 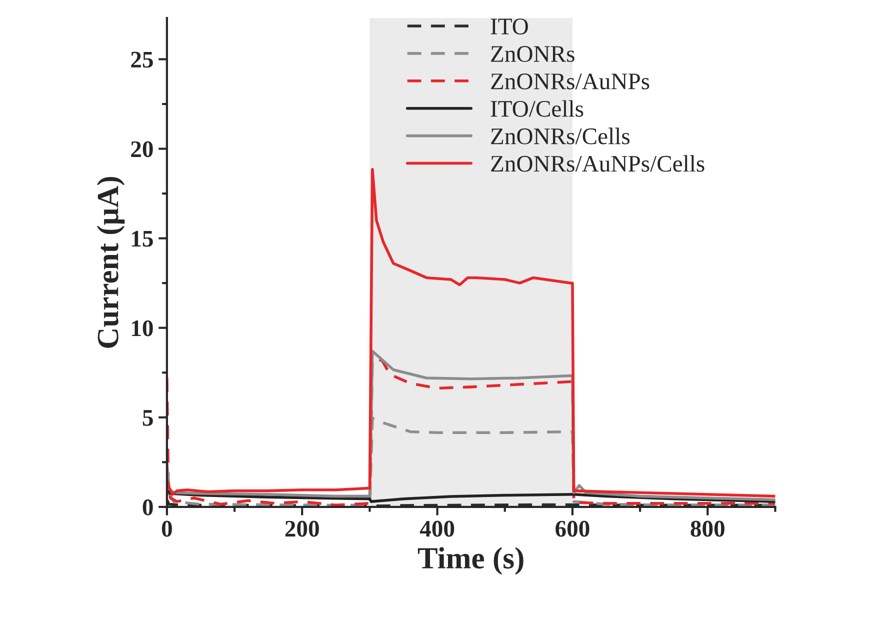 What do you see at coordinates (597, 163) in the screenshot?
I see `legend-label: ZnONRs/AuNPs/Cells` at bounding box center [597, 163].